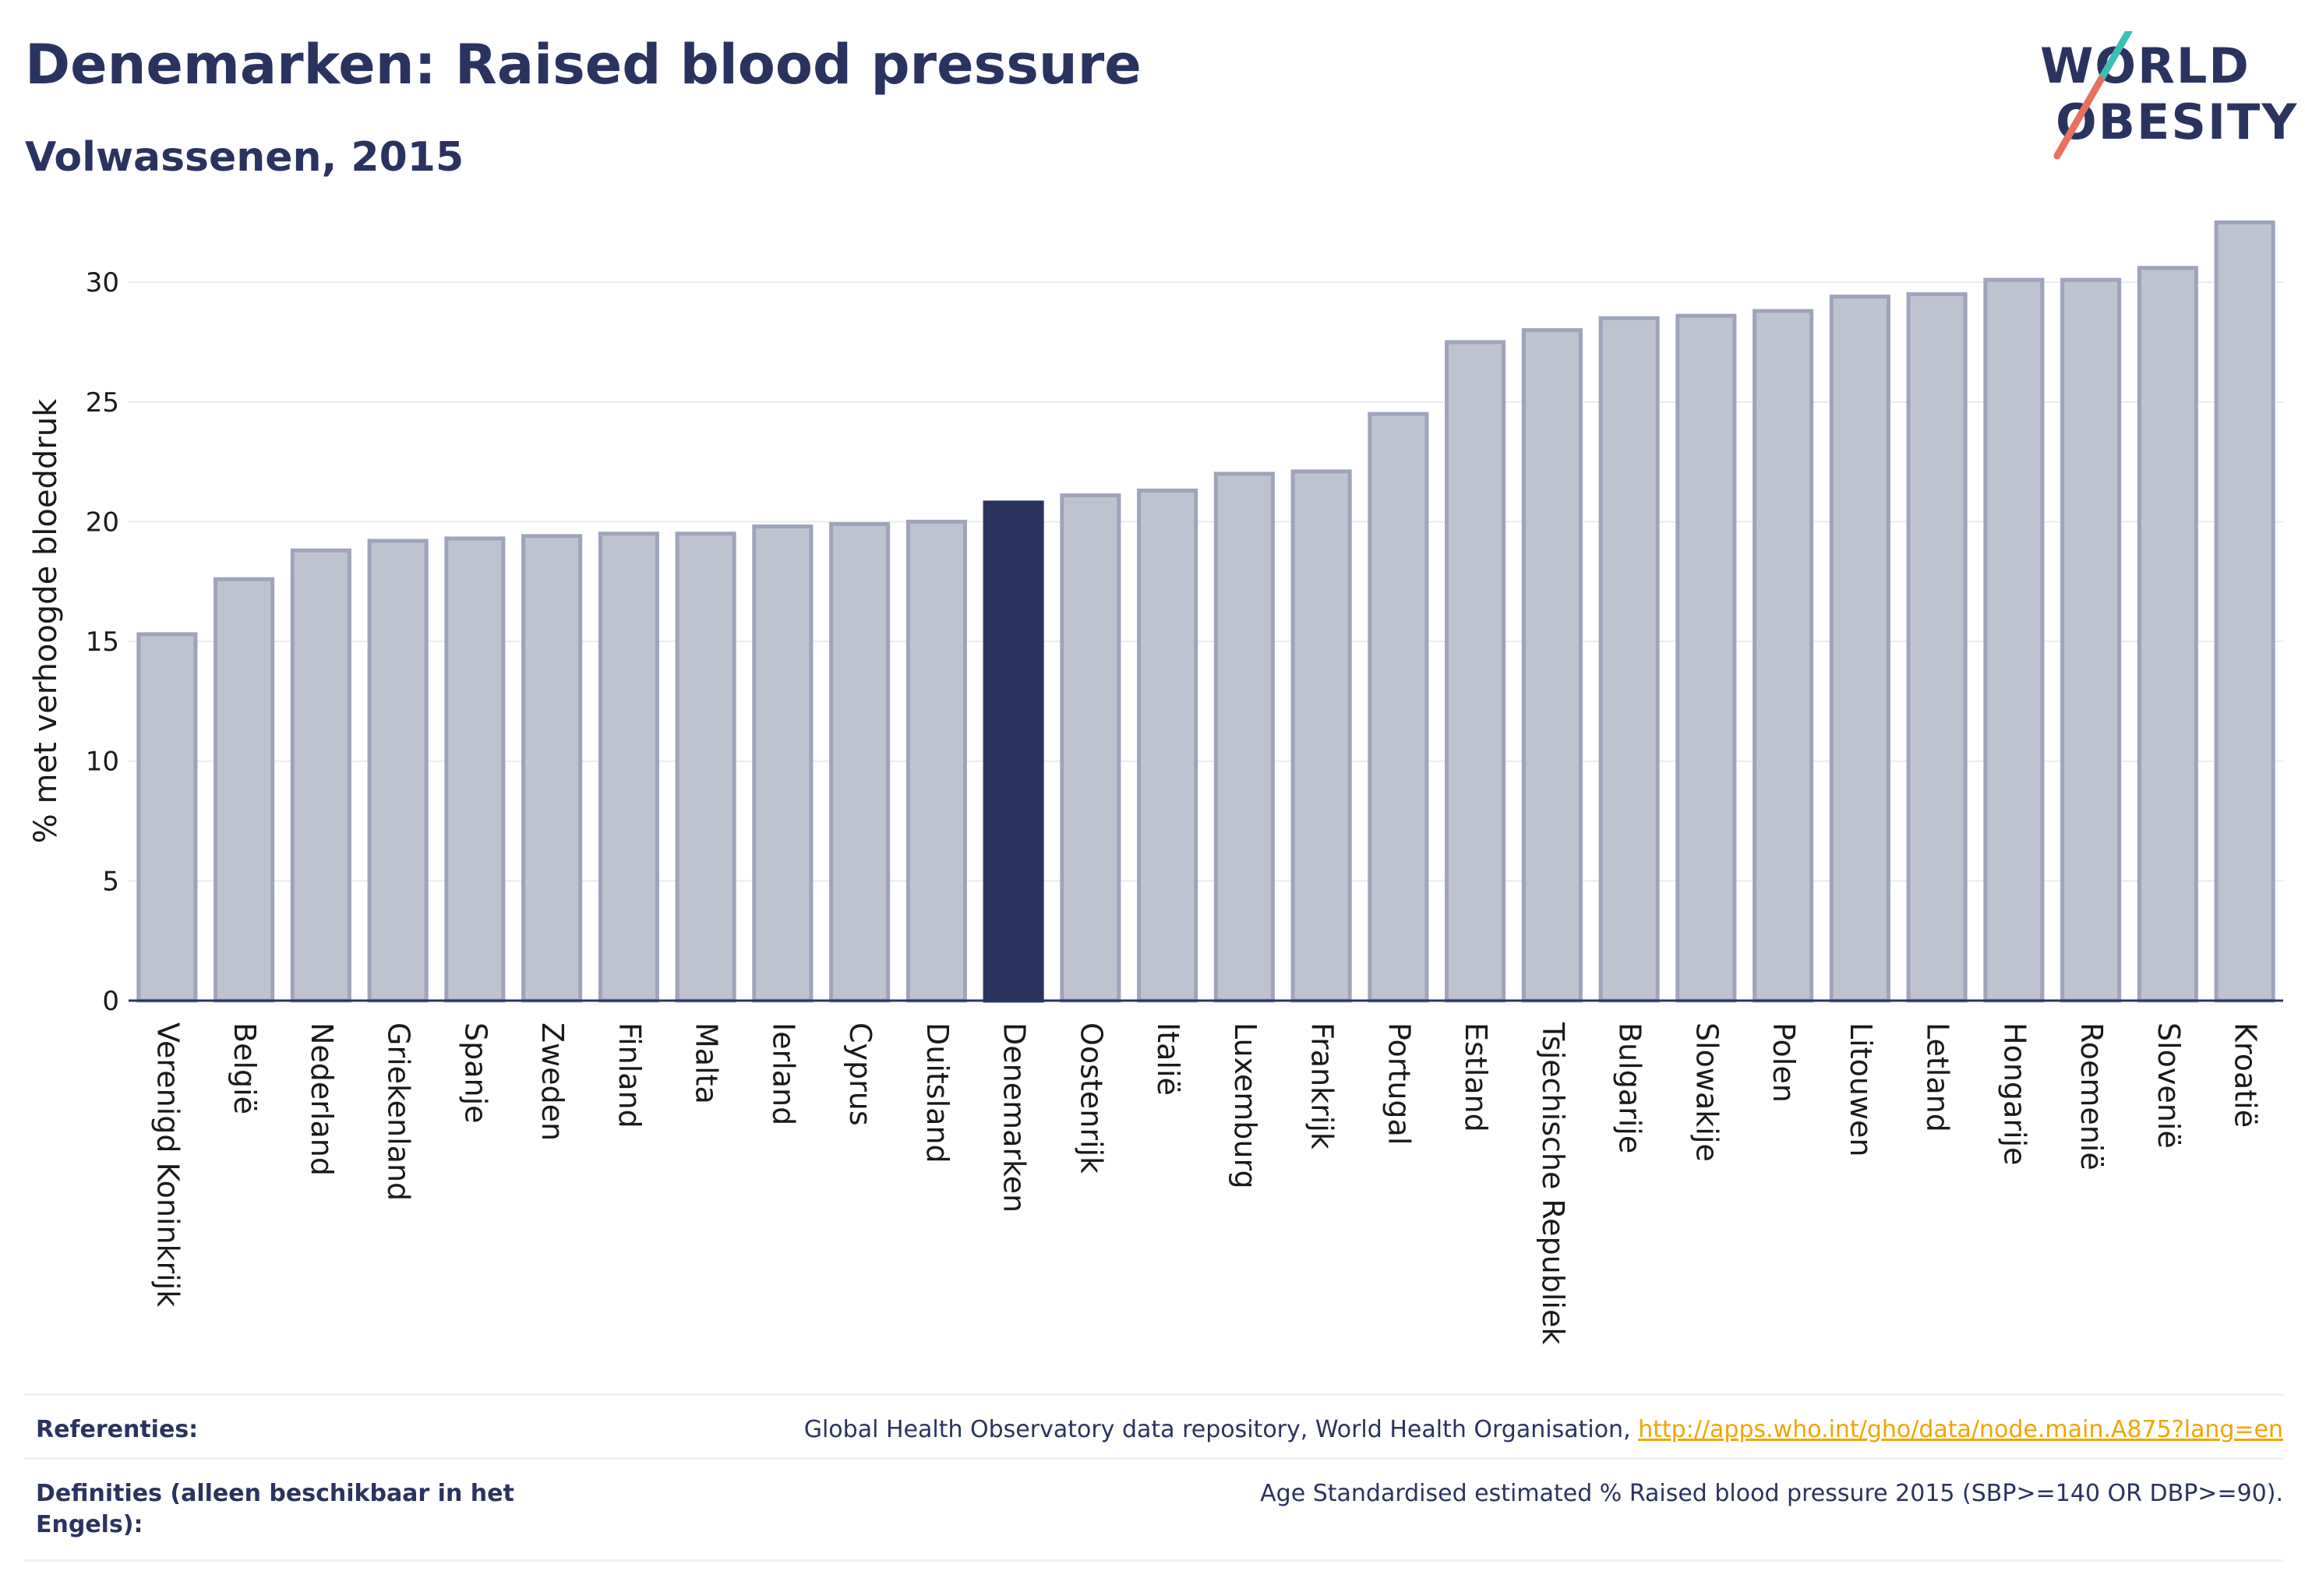  Describe the element at coordinates (1784, 1062) in the screenshot. I see `x-tick-label: Polen` at that location.